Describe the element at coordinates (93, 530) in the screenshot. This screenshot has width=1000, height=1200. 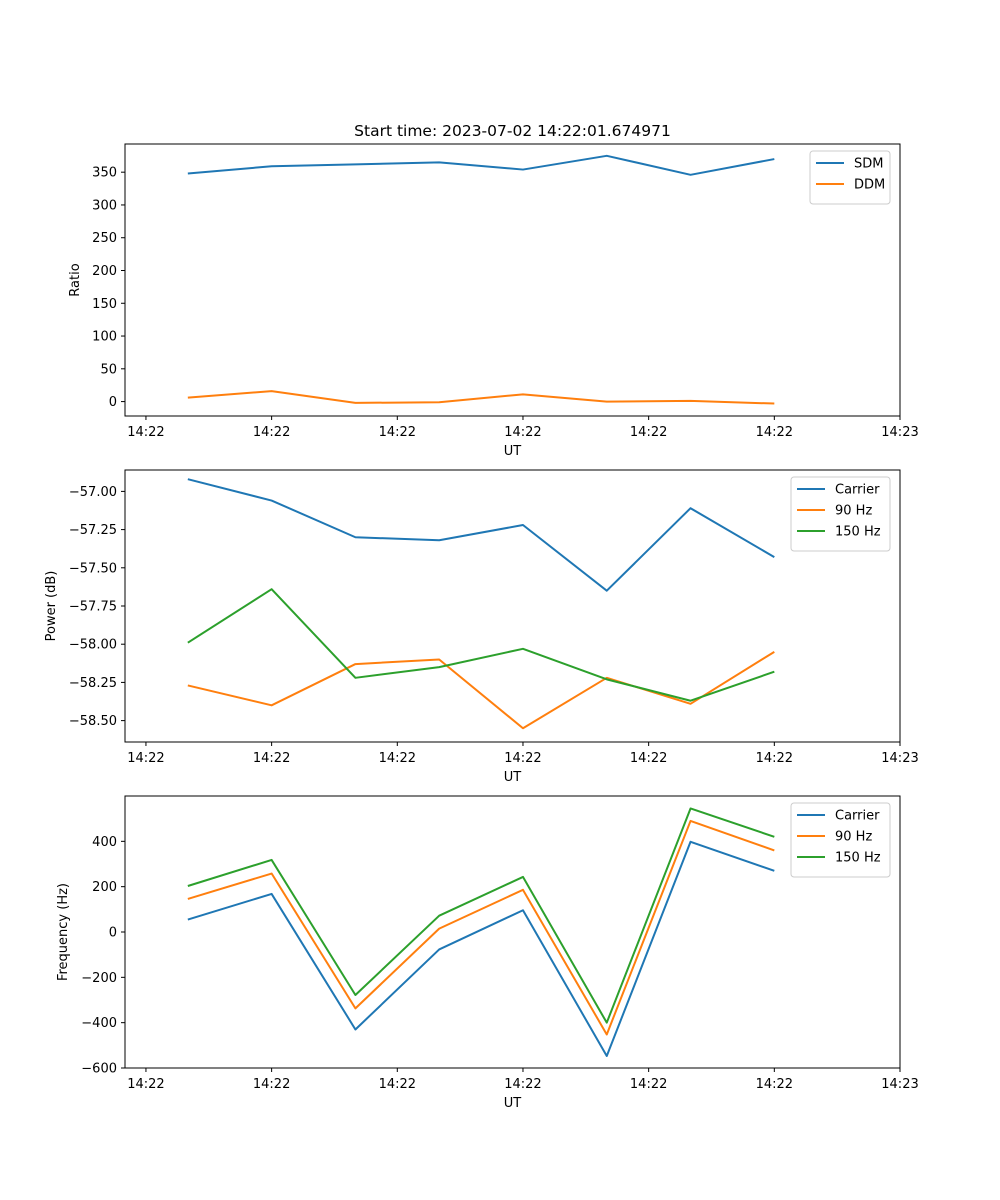
I see `y-tick-label: −57.25` at that location.